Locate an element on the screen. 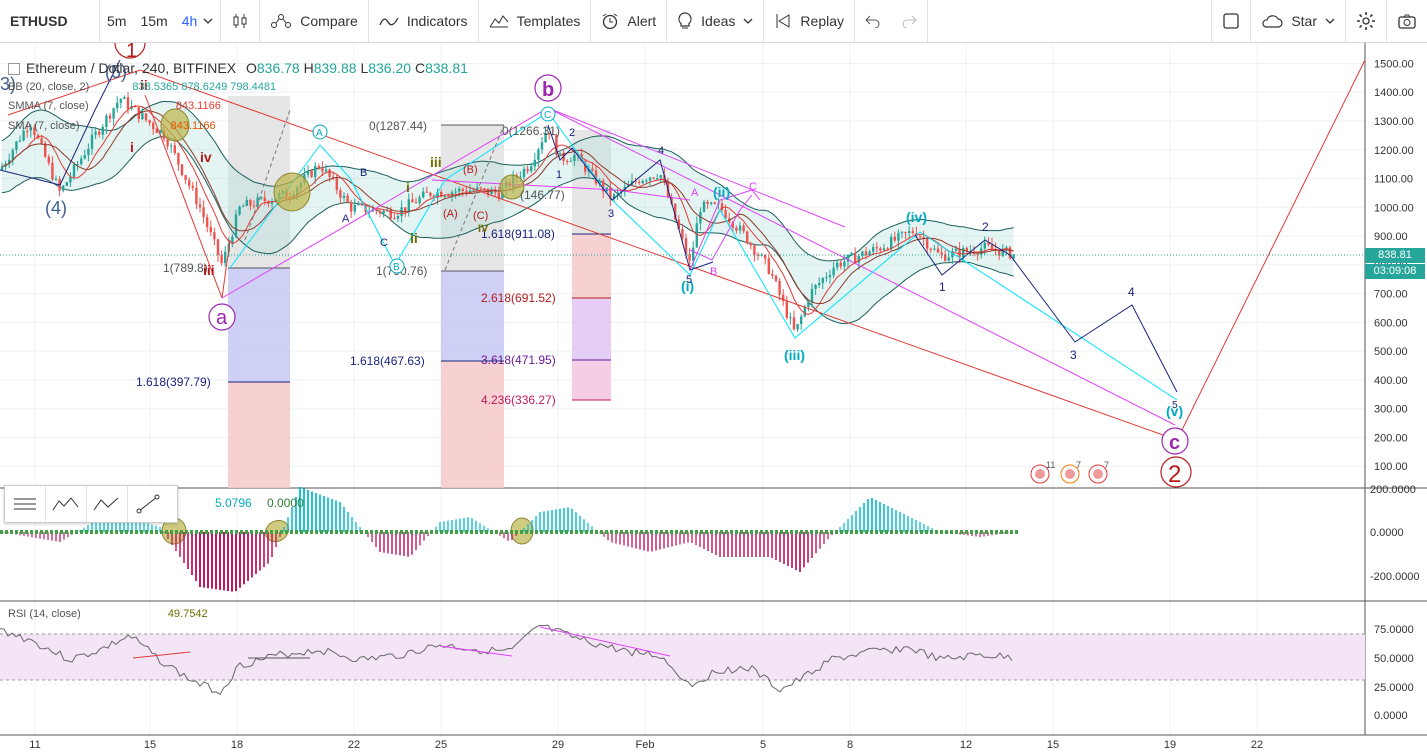 The height and width of the screenshot is (754, 1427). templates-button: Templates is located at coordinates (535, 21).